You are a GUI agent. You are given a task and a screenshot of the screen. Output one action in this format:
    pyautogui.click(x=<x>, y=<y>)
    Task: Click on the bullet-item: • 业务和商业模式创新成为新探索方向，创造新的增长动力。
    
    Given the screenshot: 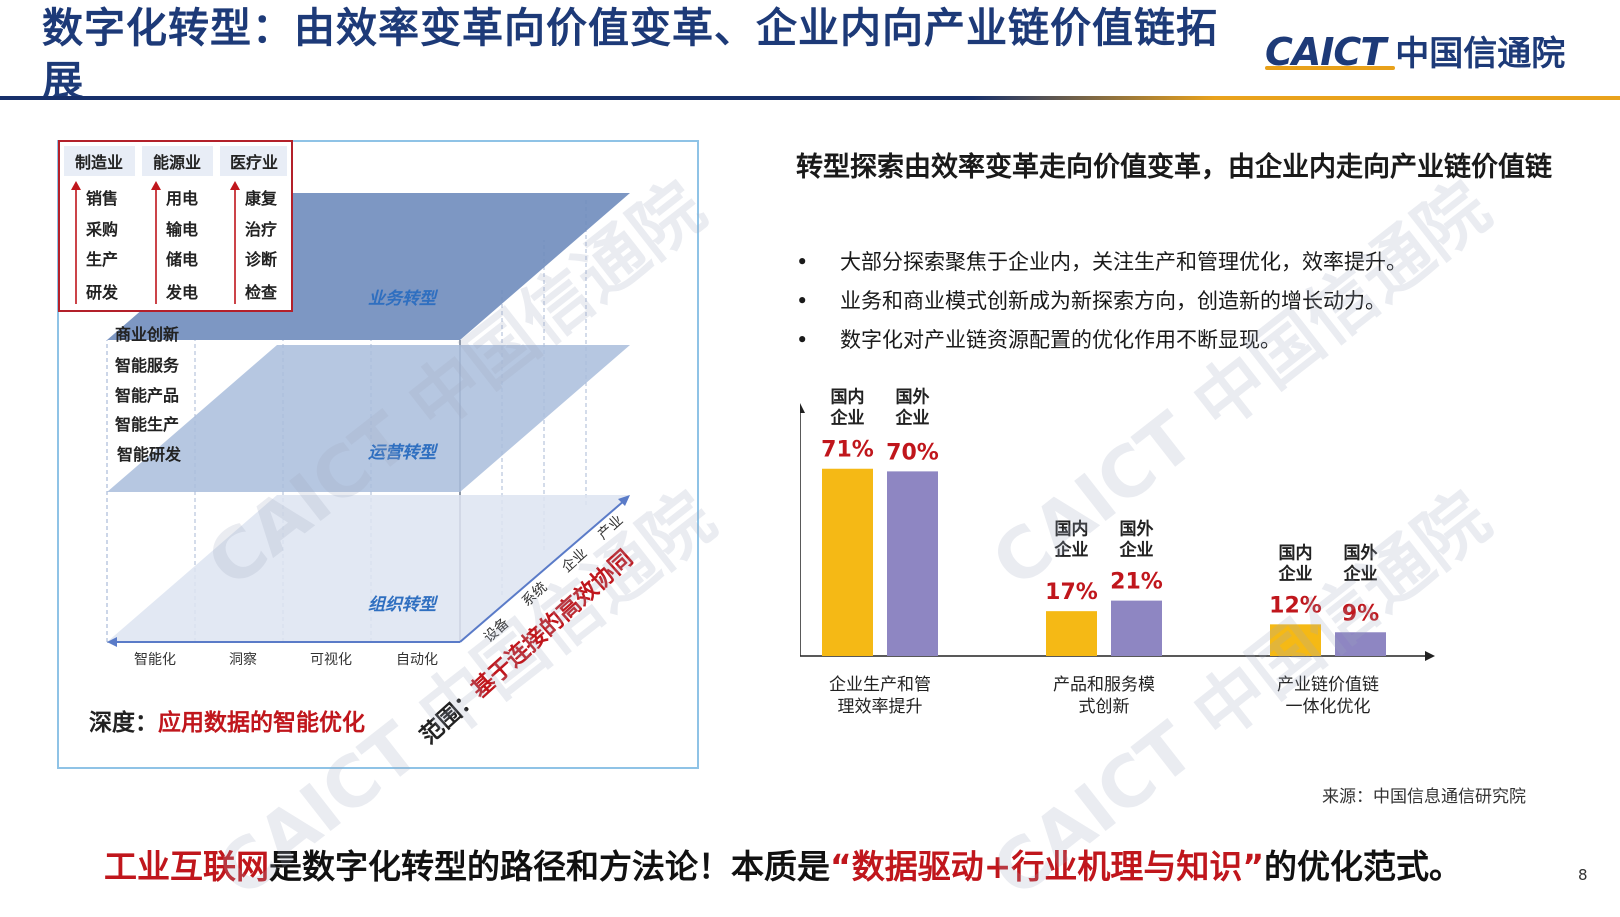 What is the action you would take?
    pyautogui.click(x=1101, y=301)
    